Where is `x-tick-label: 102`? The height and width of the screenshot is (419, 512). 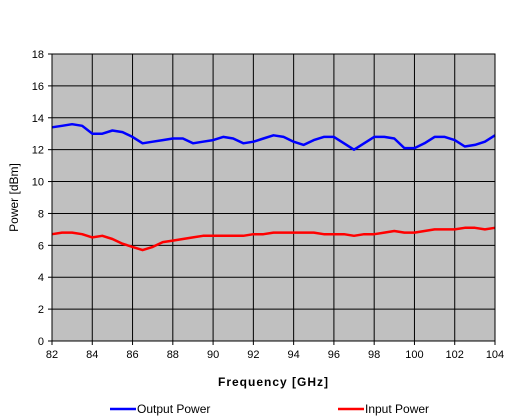
x-tick-label: 102 is located at coordinates (455, 355).